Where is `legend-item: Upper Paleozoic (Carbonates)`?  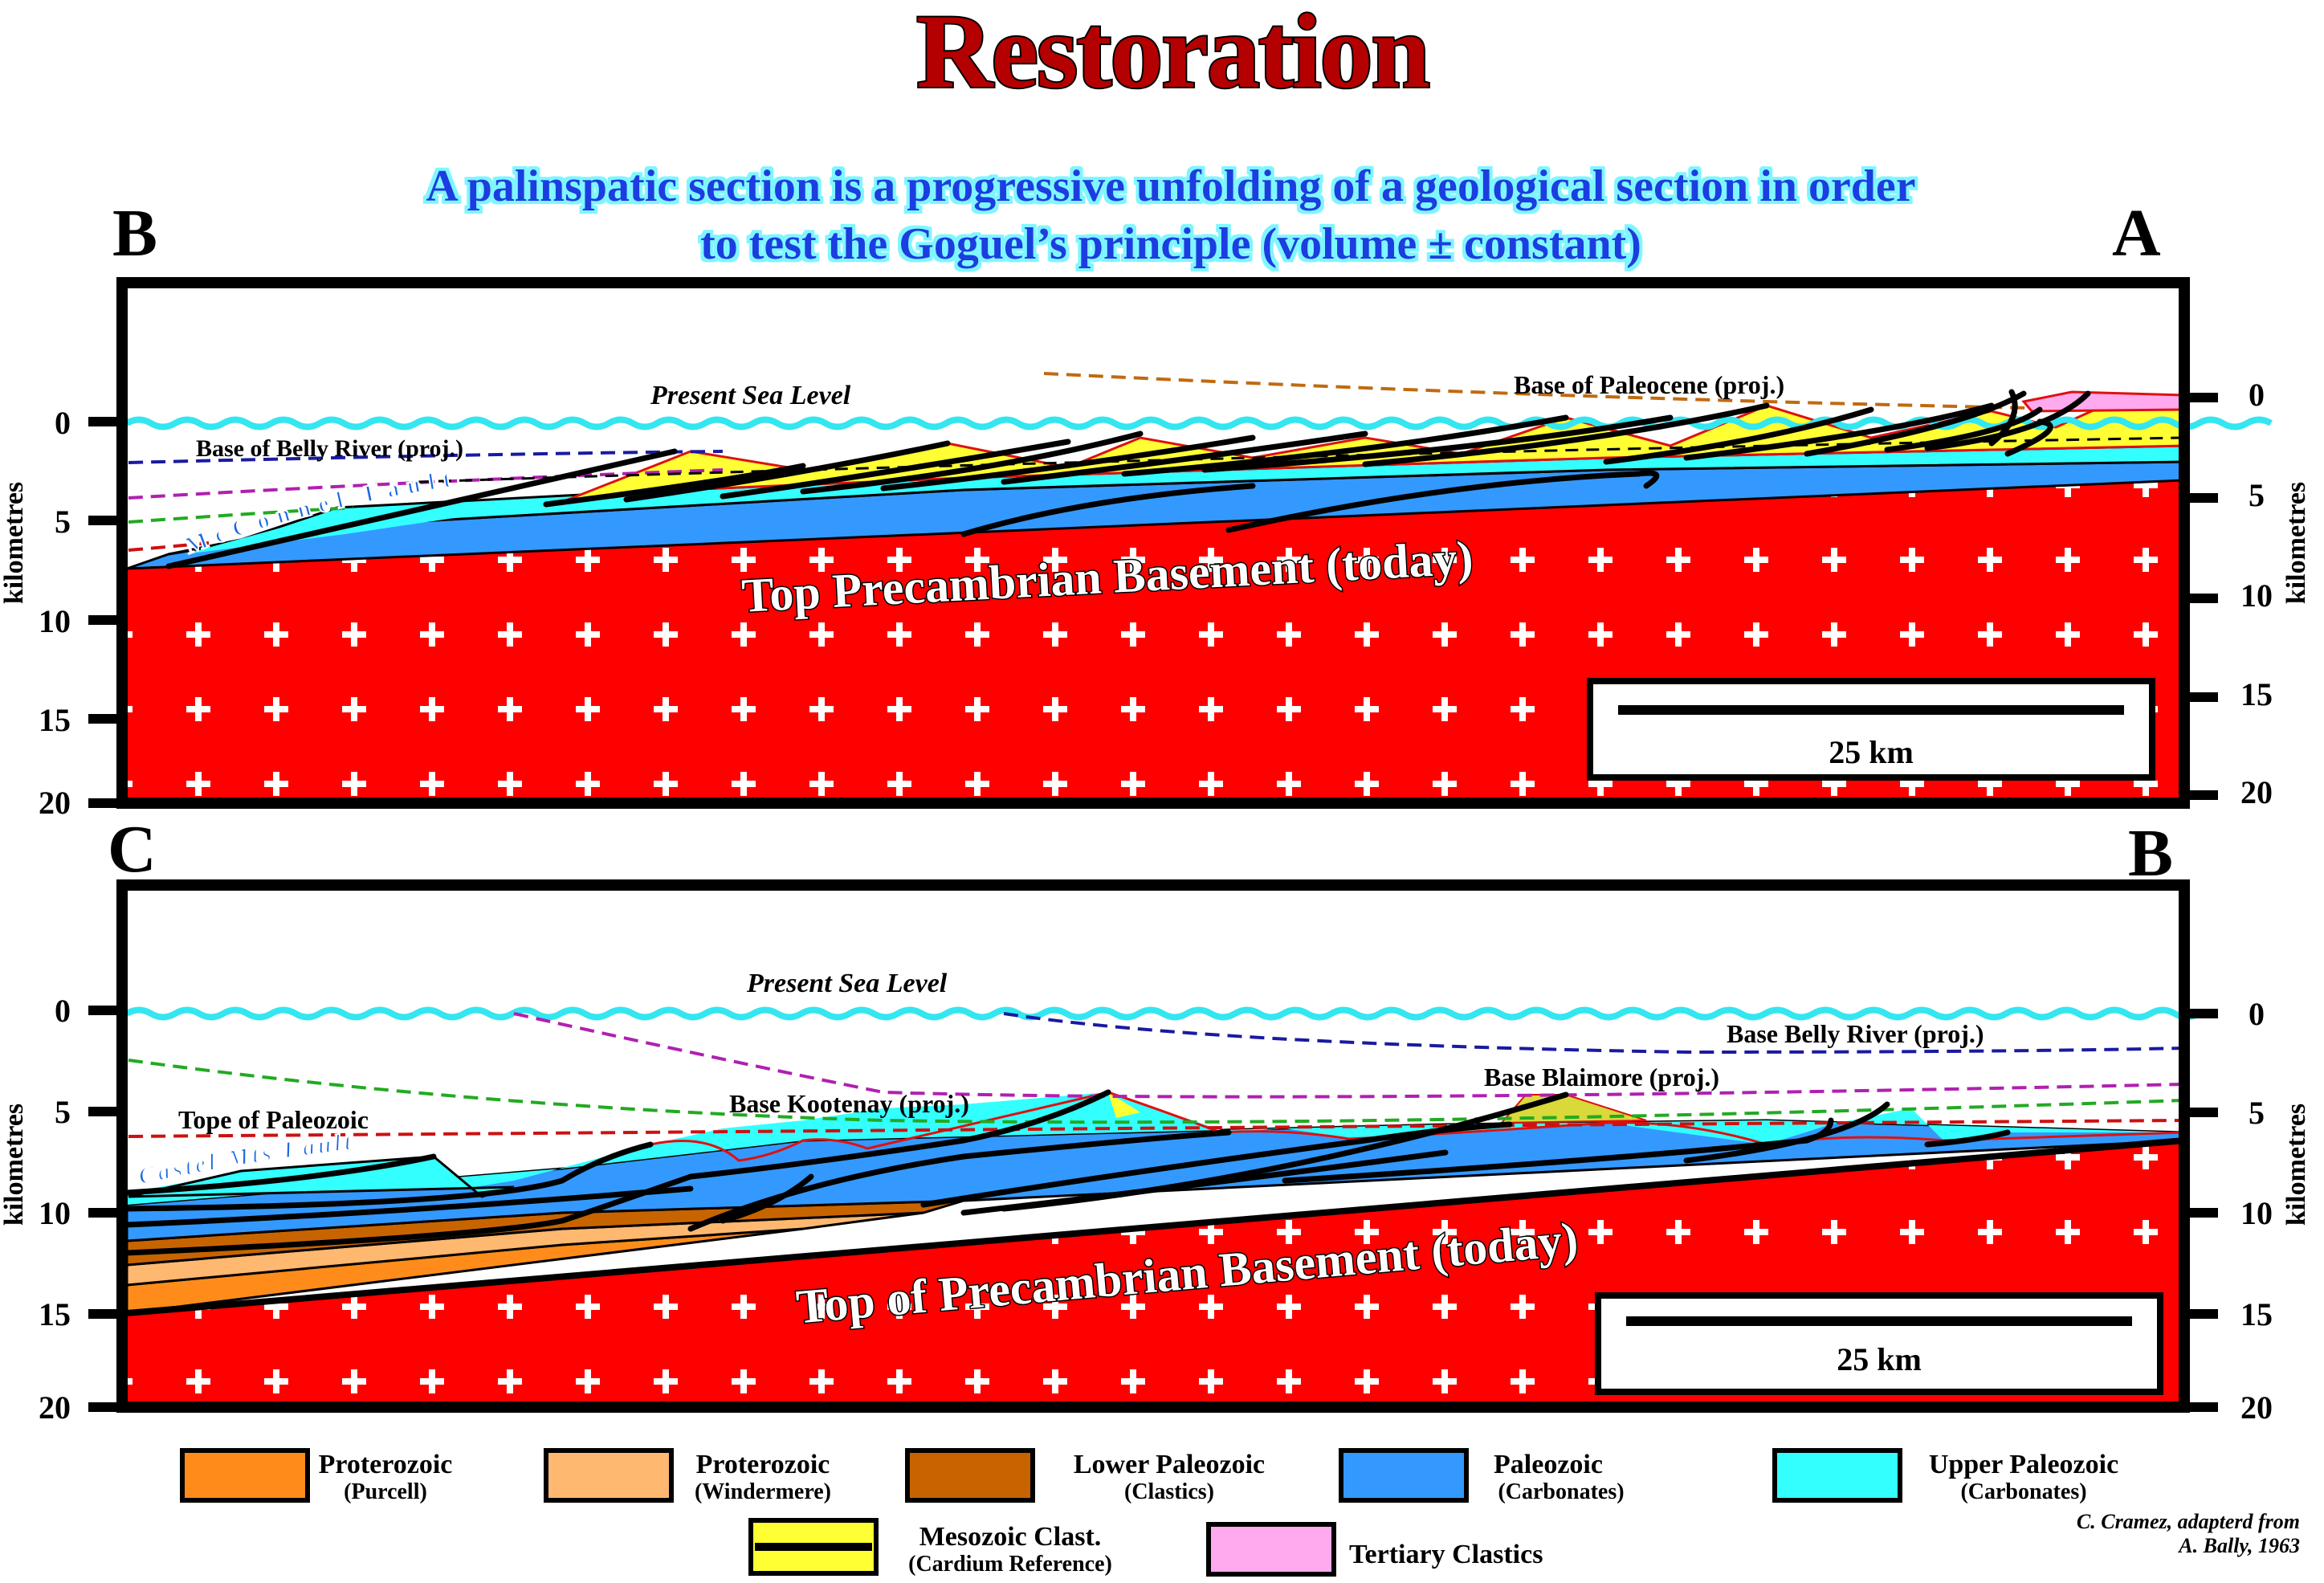
legend-item: Upper Paleozoic (Carbonates) is located at coordinates (1945, 1476).